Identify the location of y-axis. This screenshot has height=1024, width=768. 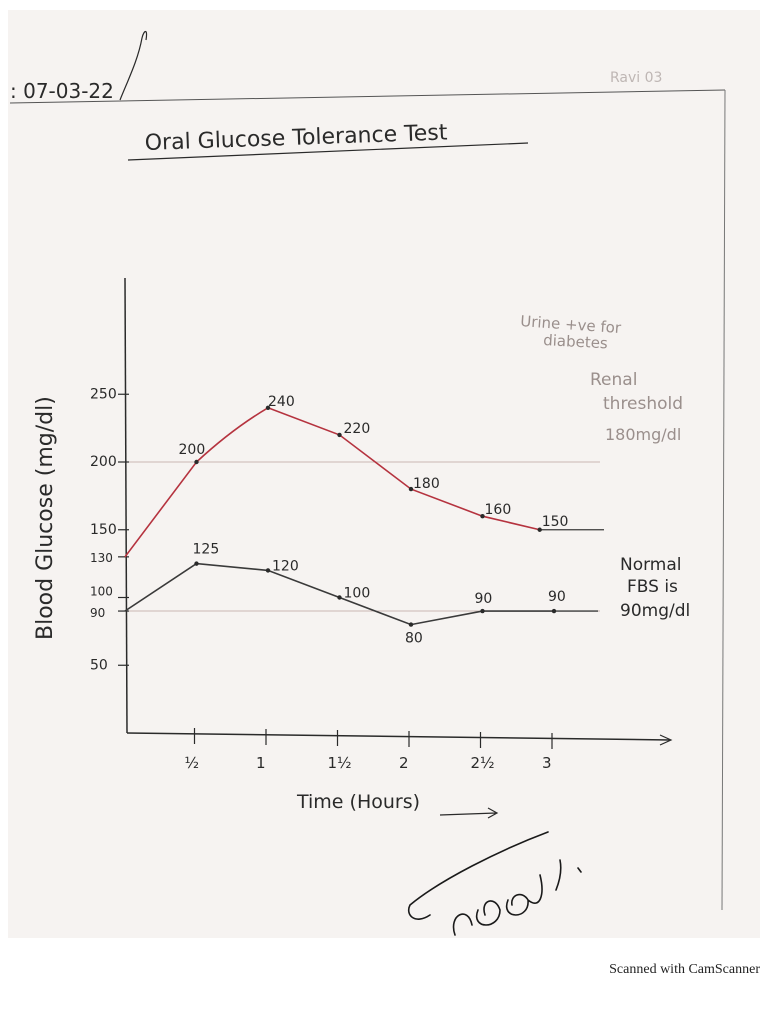
(126, 505).